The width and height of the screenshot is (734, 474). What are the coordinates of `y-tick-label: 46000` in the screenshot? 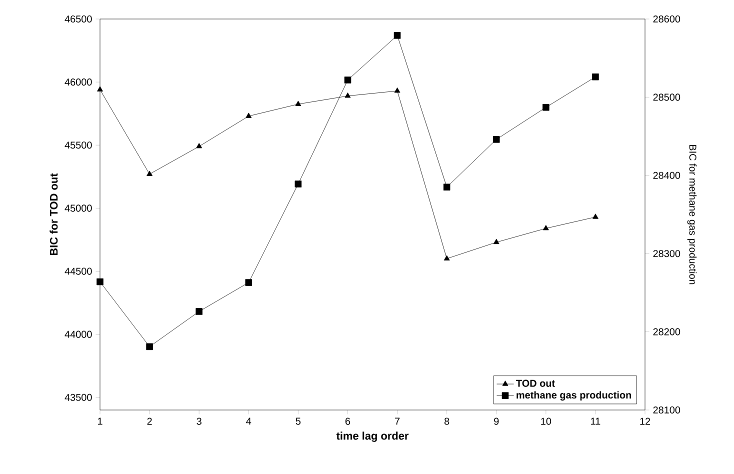 It's located at (78, 82).